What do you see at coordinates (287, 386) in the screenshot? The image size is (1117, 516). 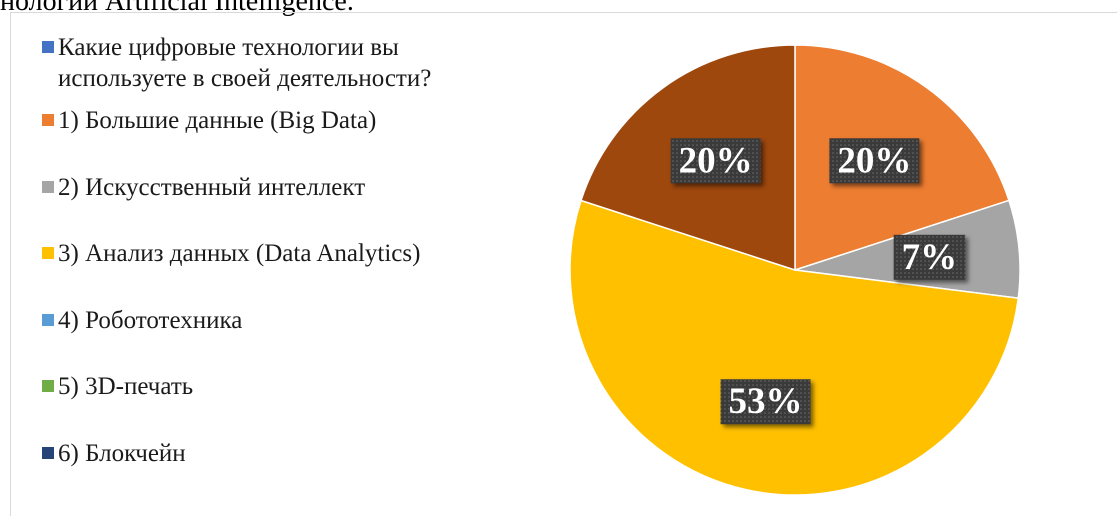 I see `legend-entry: 5) 3D-печать` at bounding box center [287, 386].